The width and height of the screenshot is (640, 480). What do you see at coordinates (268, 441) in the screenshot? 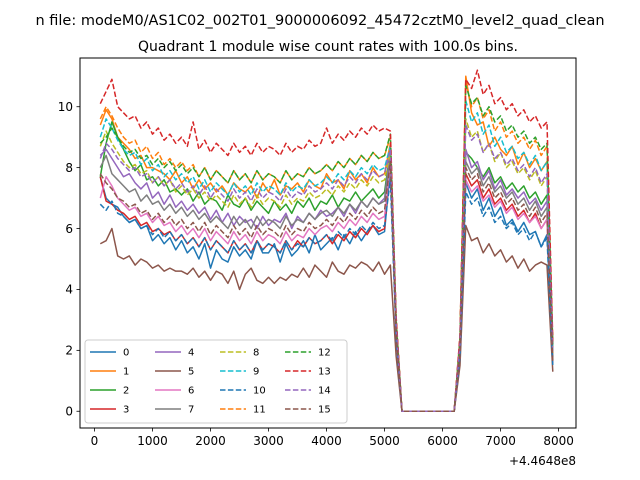
I see `x-tick-label: 3000` at bounding box center [268, 441].